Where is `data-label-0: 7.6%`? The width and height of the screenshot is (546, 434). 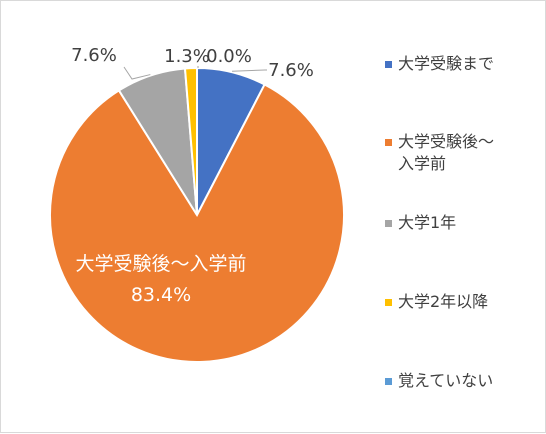 data-label-0: 7.6% is located at coordinates (291, 70).